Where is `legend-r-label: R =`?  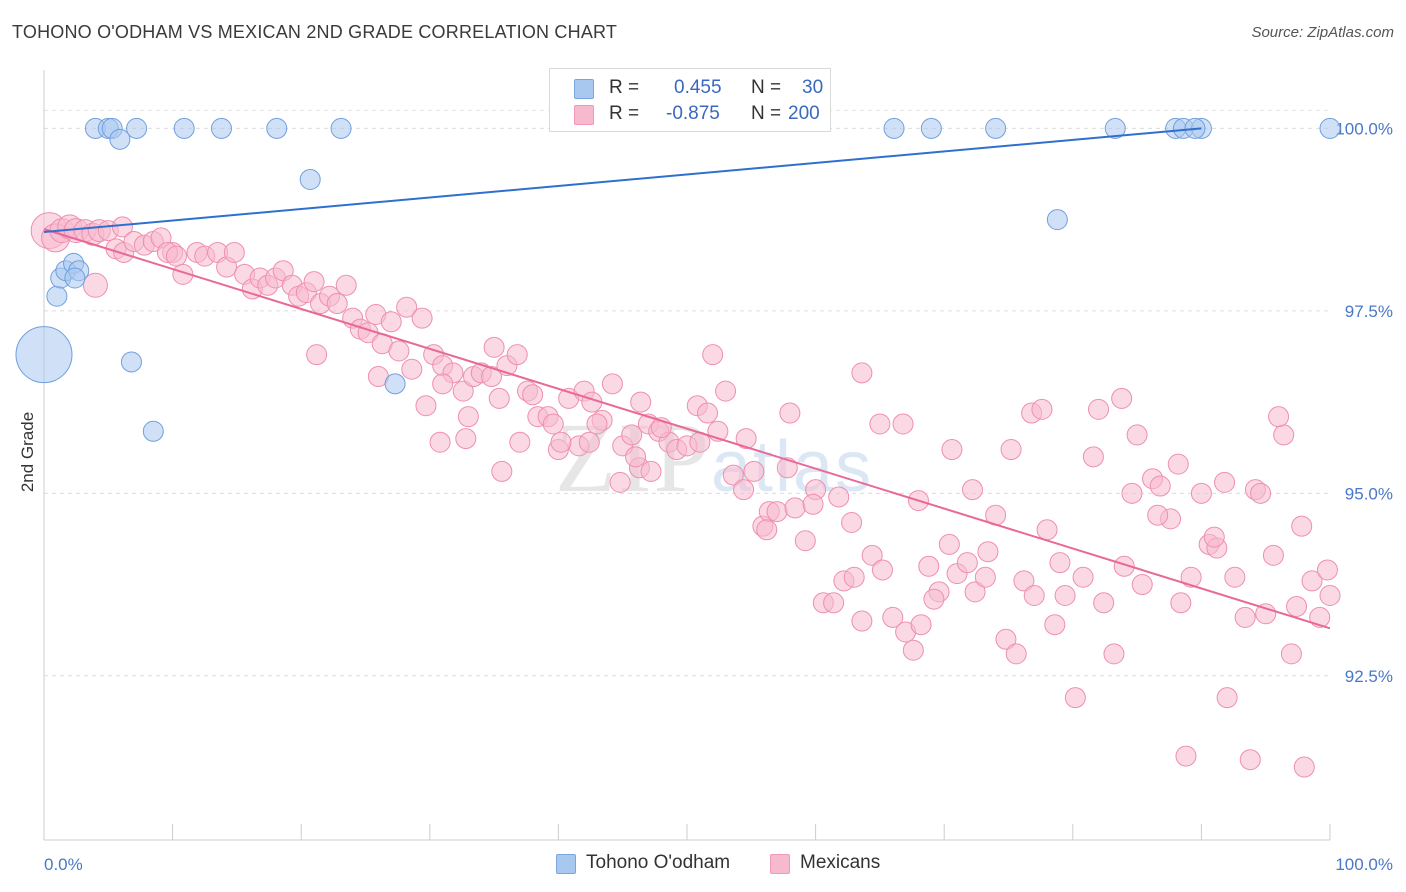
legend-r-label: R = is located at coordinates (624, 113).